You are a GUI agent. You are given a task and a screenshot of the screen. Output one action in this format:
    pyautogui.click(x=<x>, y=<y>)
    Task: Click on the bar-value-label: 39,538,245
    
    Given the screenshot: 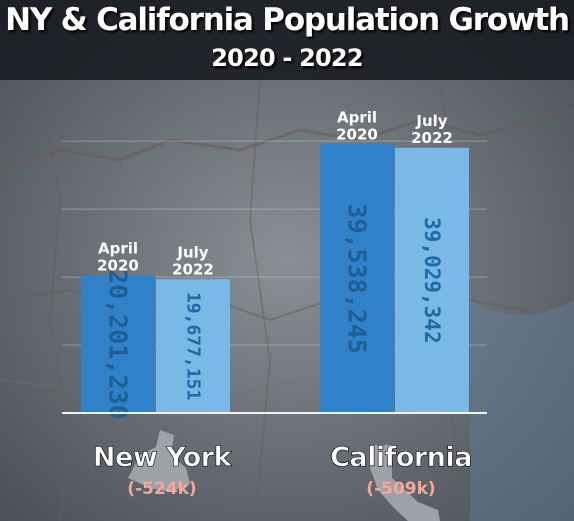 What is the action you would take?
    pyautogui.click(x=357, y=278)
    